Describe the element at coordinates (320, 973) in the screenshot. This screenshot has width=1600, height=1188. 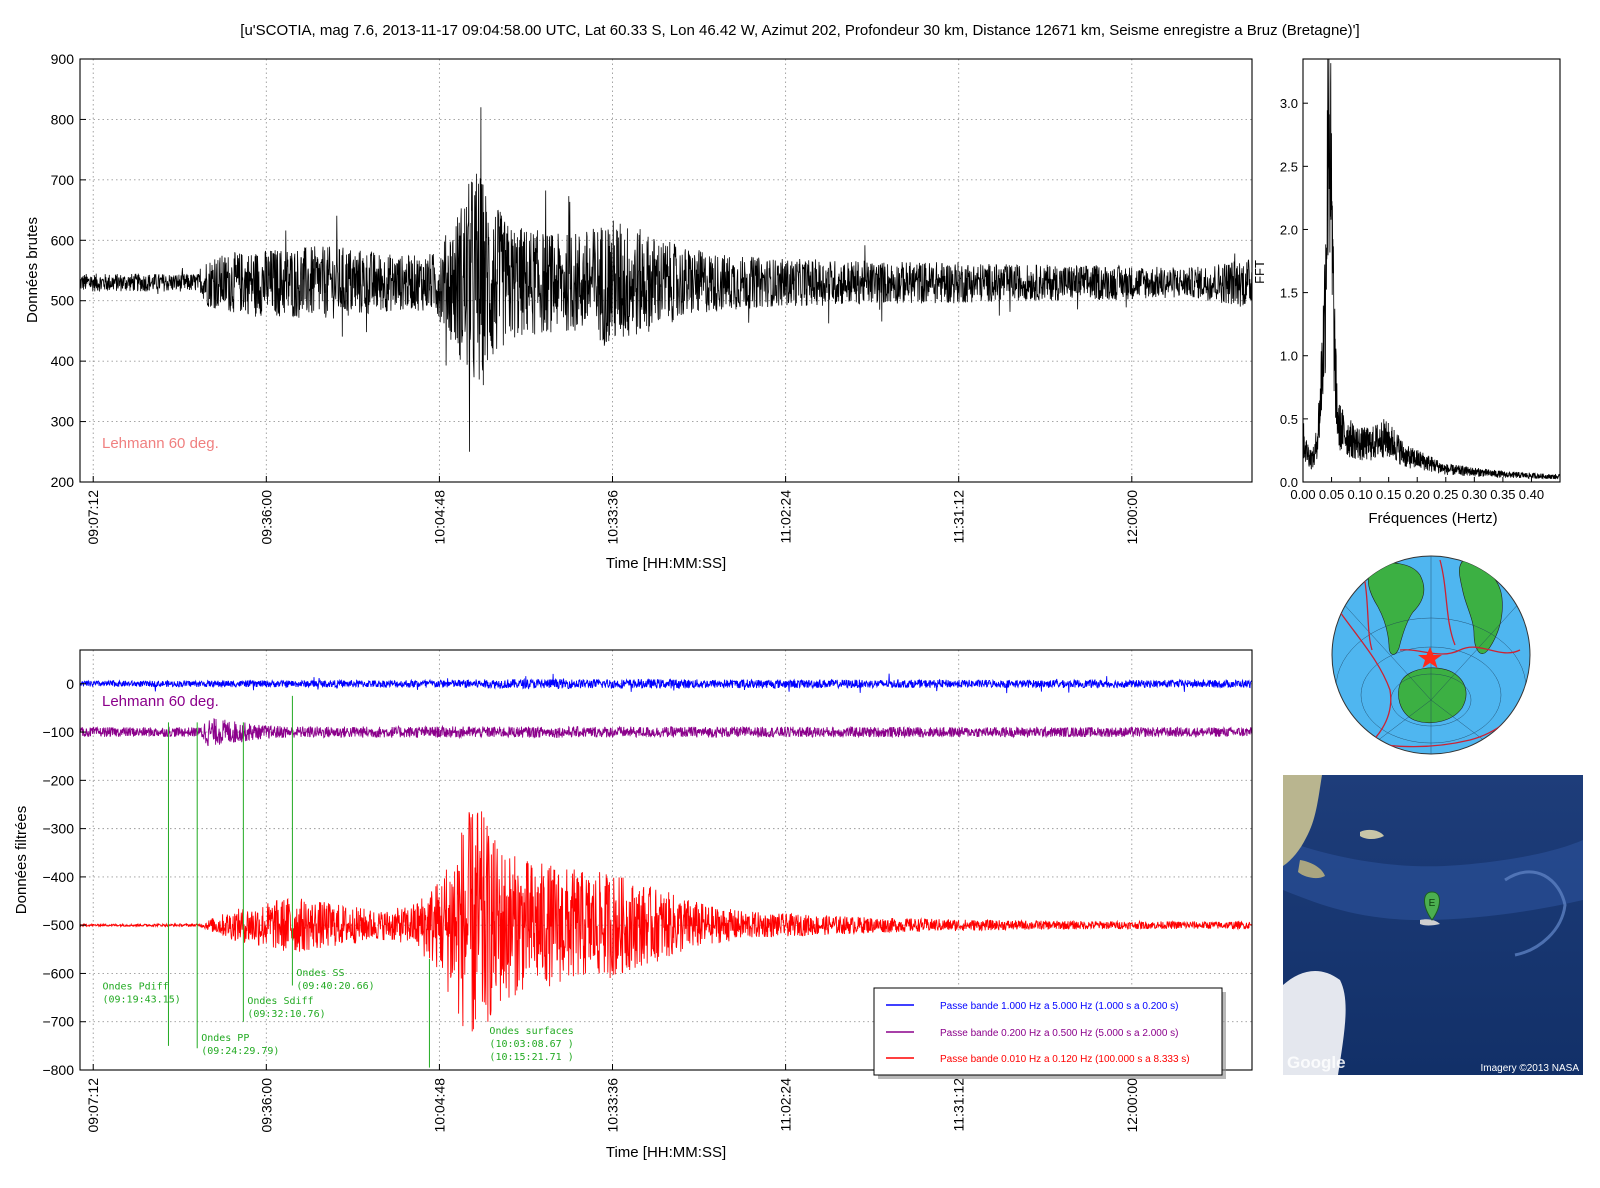
I see `phase-marker-label: Ondes SS` at that location.